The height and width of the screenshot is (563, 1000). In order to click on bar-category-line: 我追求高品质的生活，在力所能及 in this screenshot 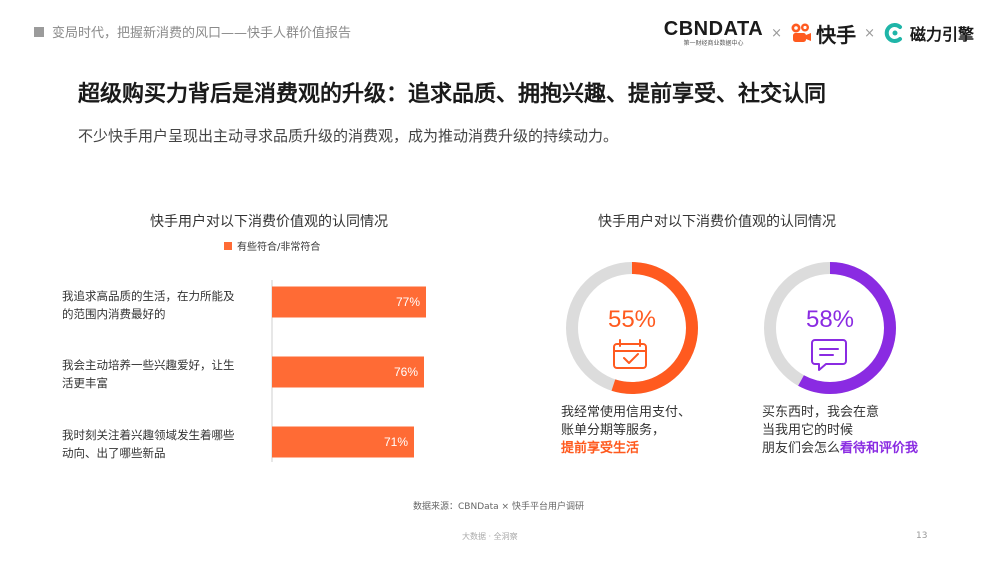, I will do `click(148, 296)`.